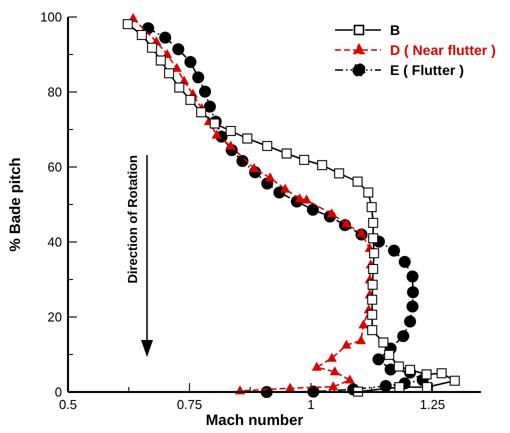 This screenshot has width=510, height=433. Describe the element at coordinates (58, 392) in the screenshot. I see `y-tick-label: 0` at that location.